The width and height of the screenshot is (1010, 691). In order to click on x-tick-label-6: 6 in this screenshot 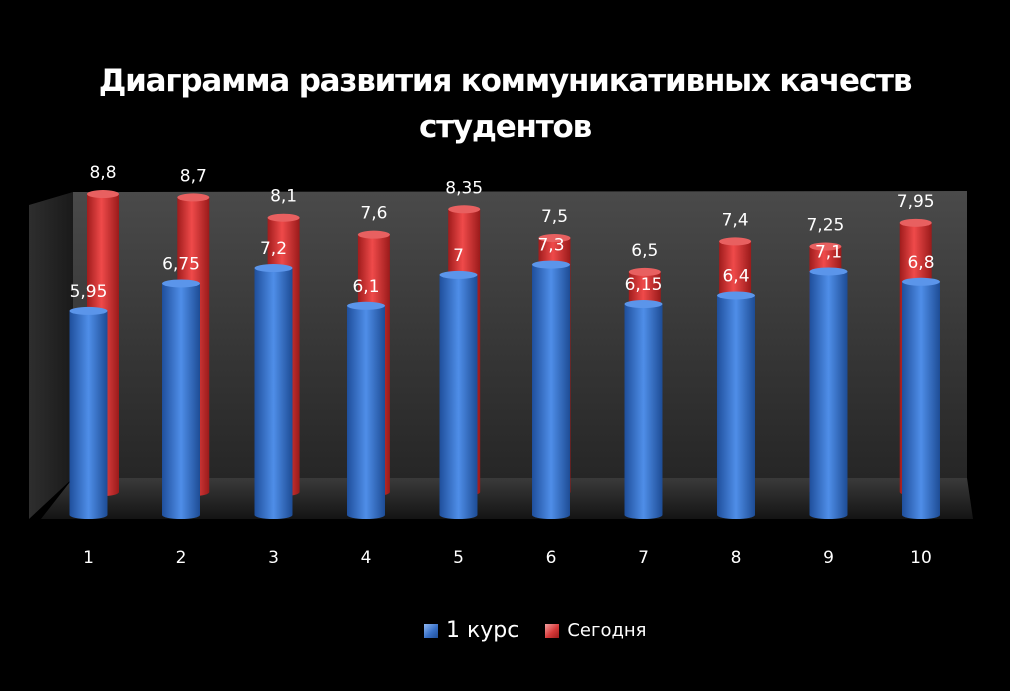, I will do `click(551, 558)`.